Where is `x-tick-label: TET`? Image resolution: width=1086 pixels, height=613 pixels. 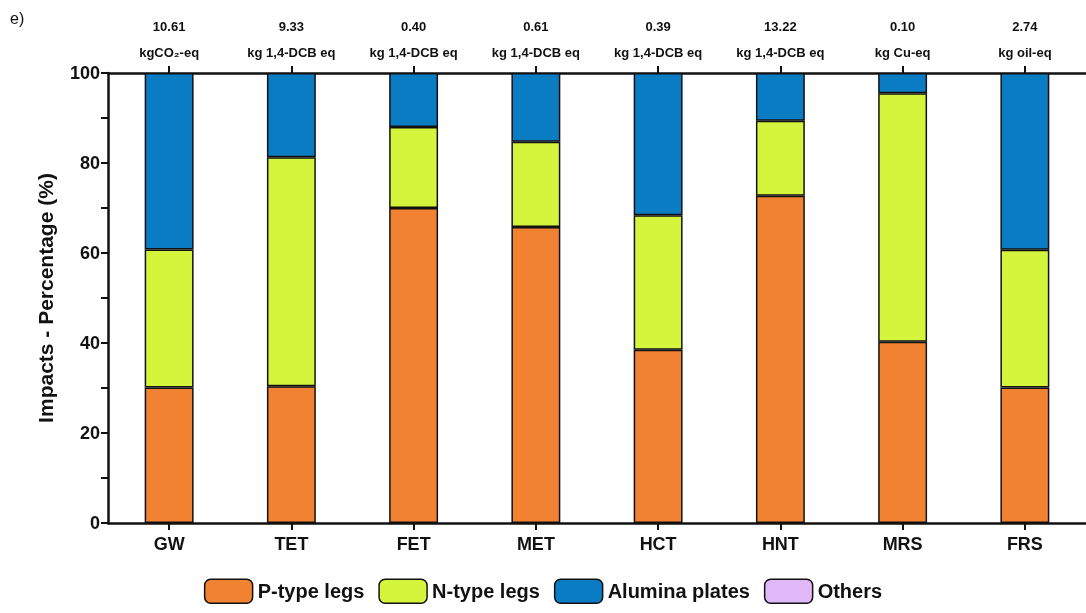
x-tick-label: TET is located at coordinates (291, 544).